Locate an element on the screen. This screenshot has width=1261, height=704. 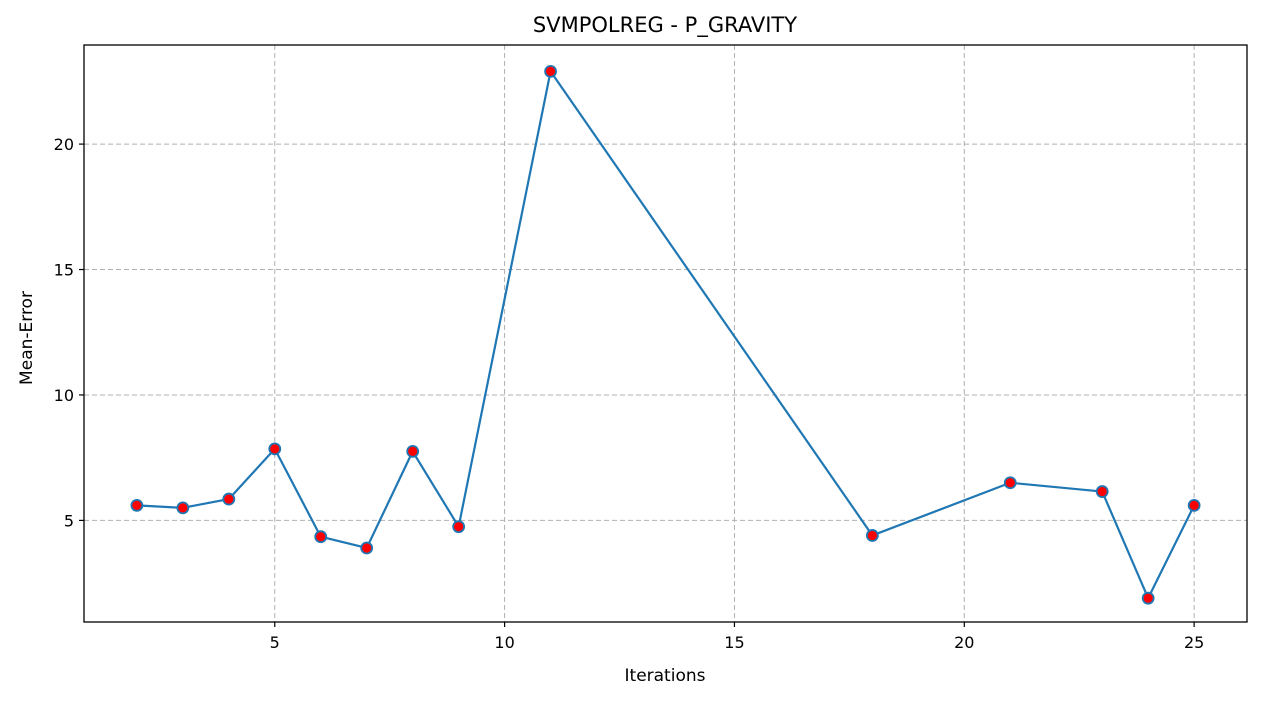
x-tick-label: 25 is located at coordinates (1194, 642).